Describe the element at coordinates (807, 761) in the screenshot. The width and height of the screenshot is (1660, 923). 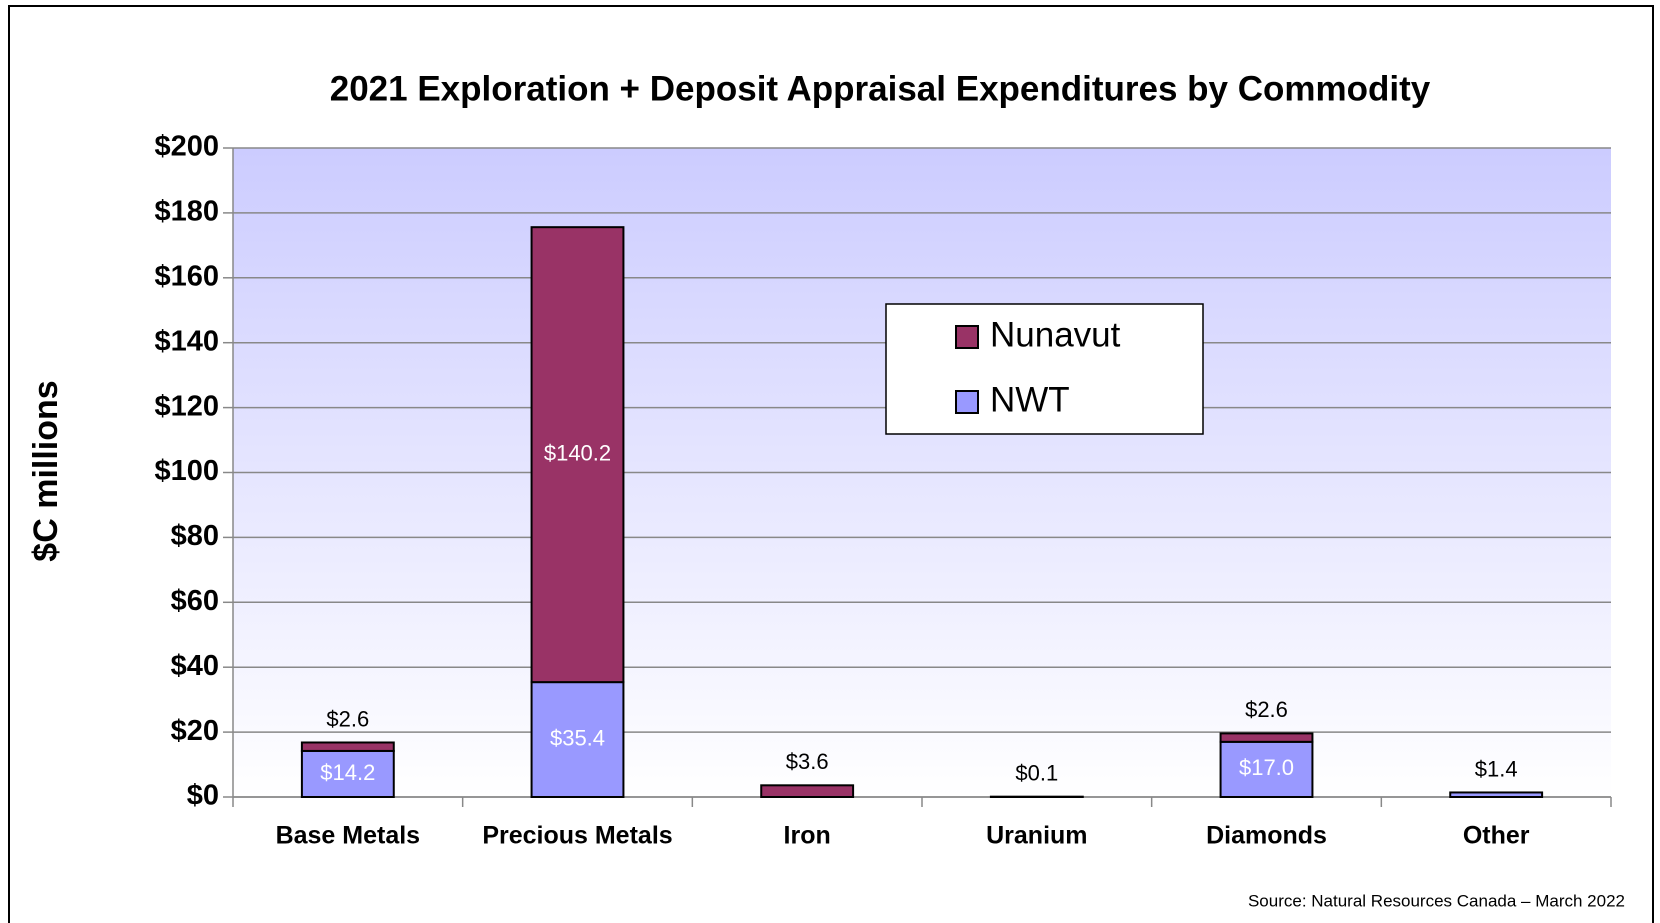
I see `value-label: $3.6` at that location.